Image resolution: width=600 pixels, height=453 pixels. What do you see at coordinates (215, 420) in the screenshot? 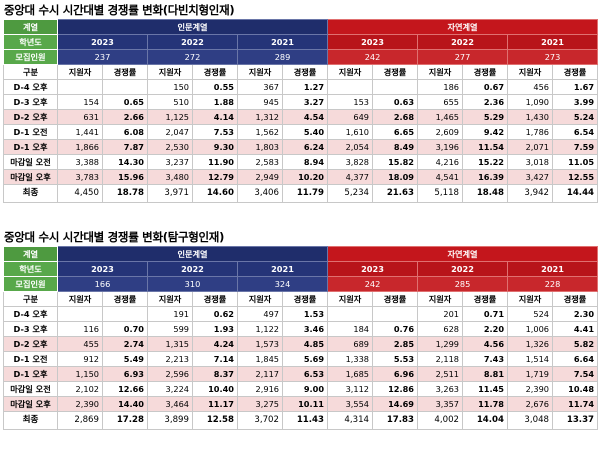
I see `rate-cell: 12.58` at bounding box center [215, 420].